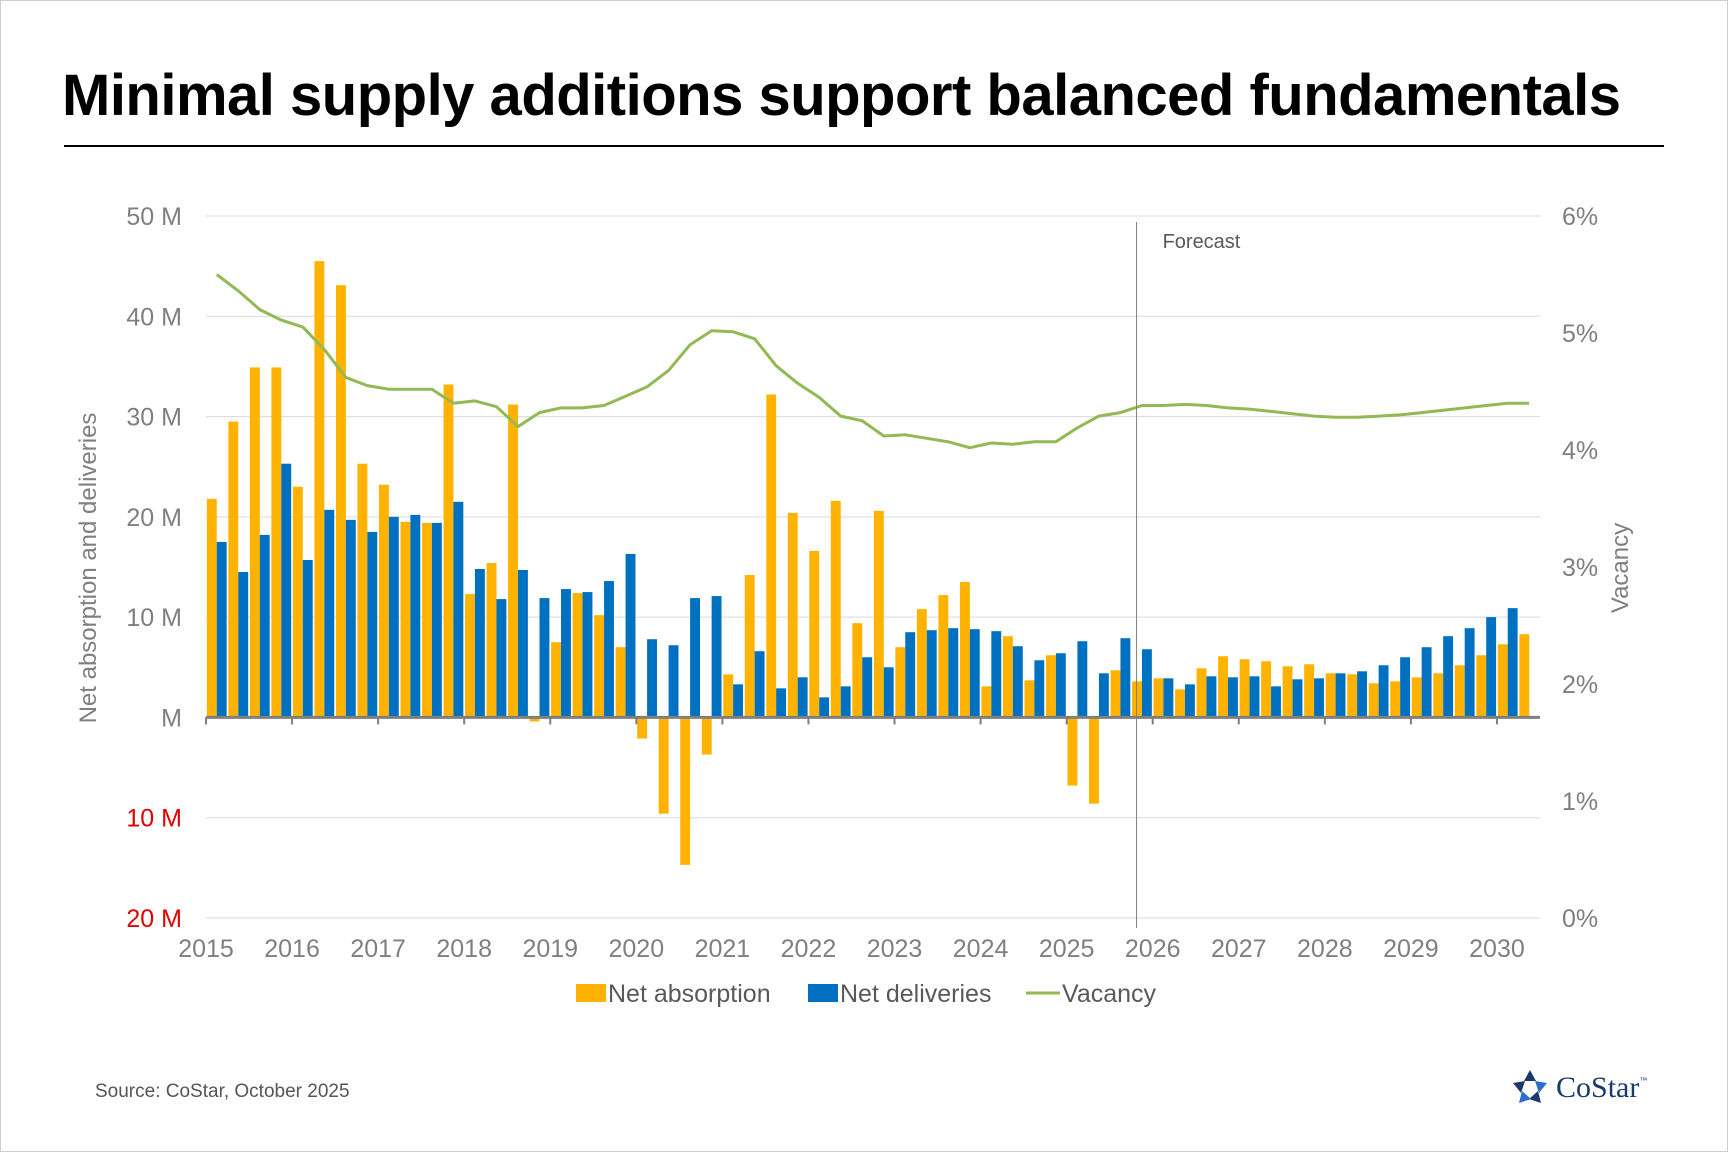 This screenshot has width=1728, height=1152. Describe the element at coordinates (292, 949) in the screenshot. I see `x-tick-label: 2016` at that location.